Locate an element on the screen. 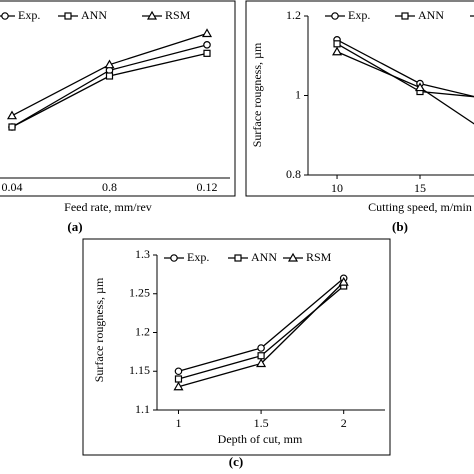 This screenshot has width=474, height=474. panel-caption: (b) is located at coordinates (400, 226).